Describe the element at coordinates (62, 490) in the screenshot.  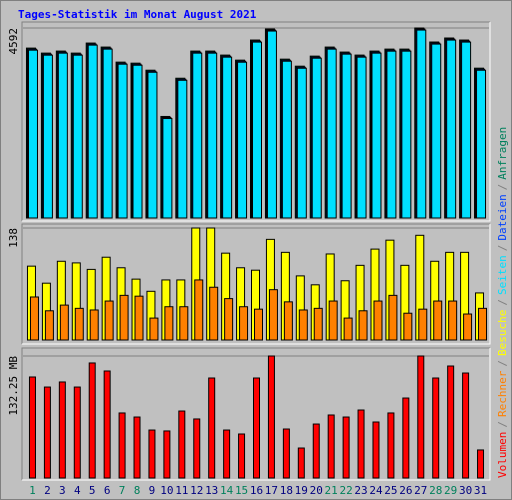
I see `x-tick-label: 3` at that location.